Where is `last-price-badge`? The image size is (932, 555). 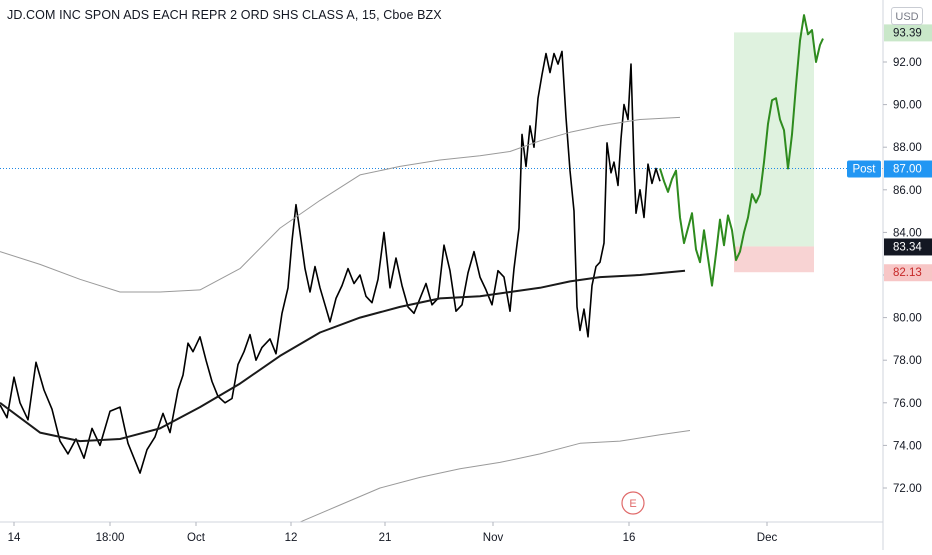
last-price-badge is located at coordinates (908, 247).